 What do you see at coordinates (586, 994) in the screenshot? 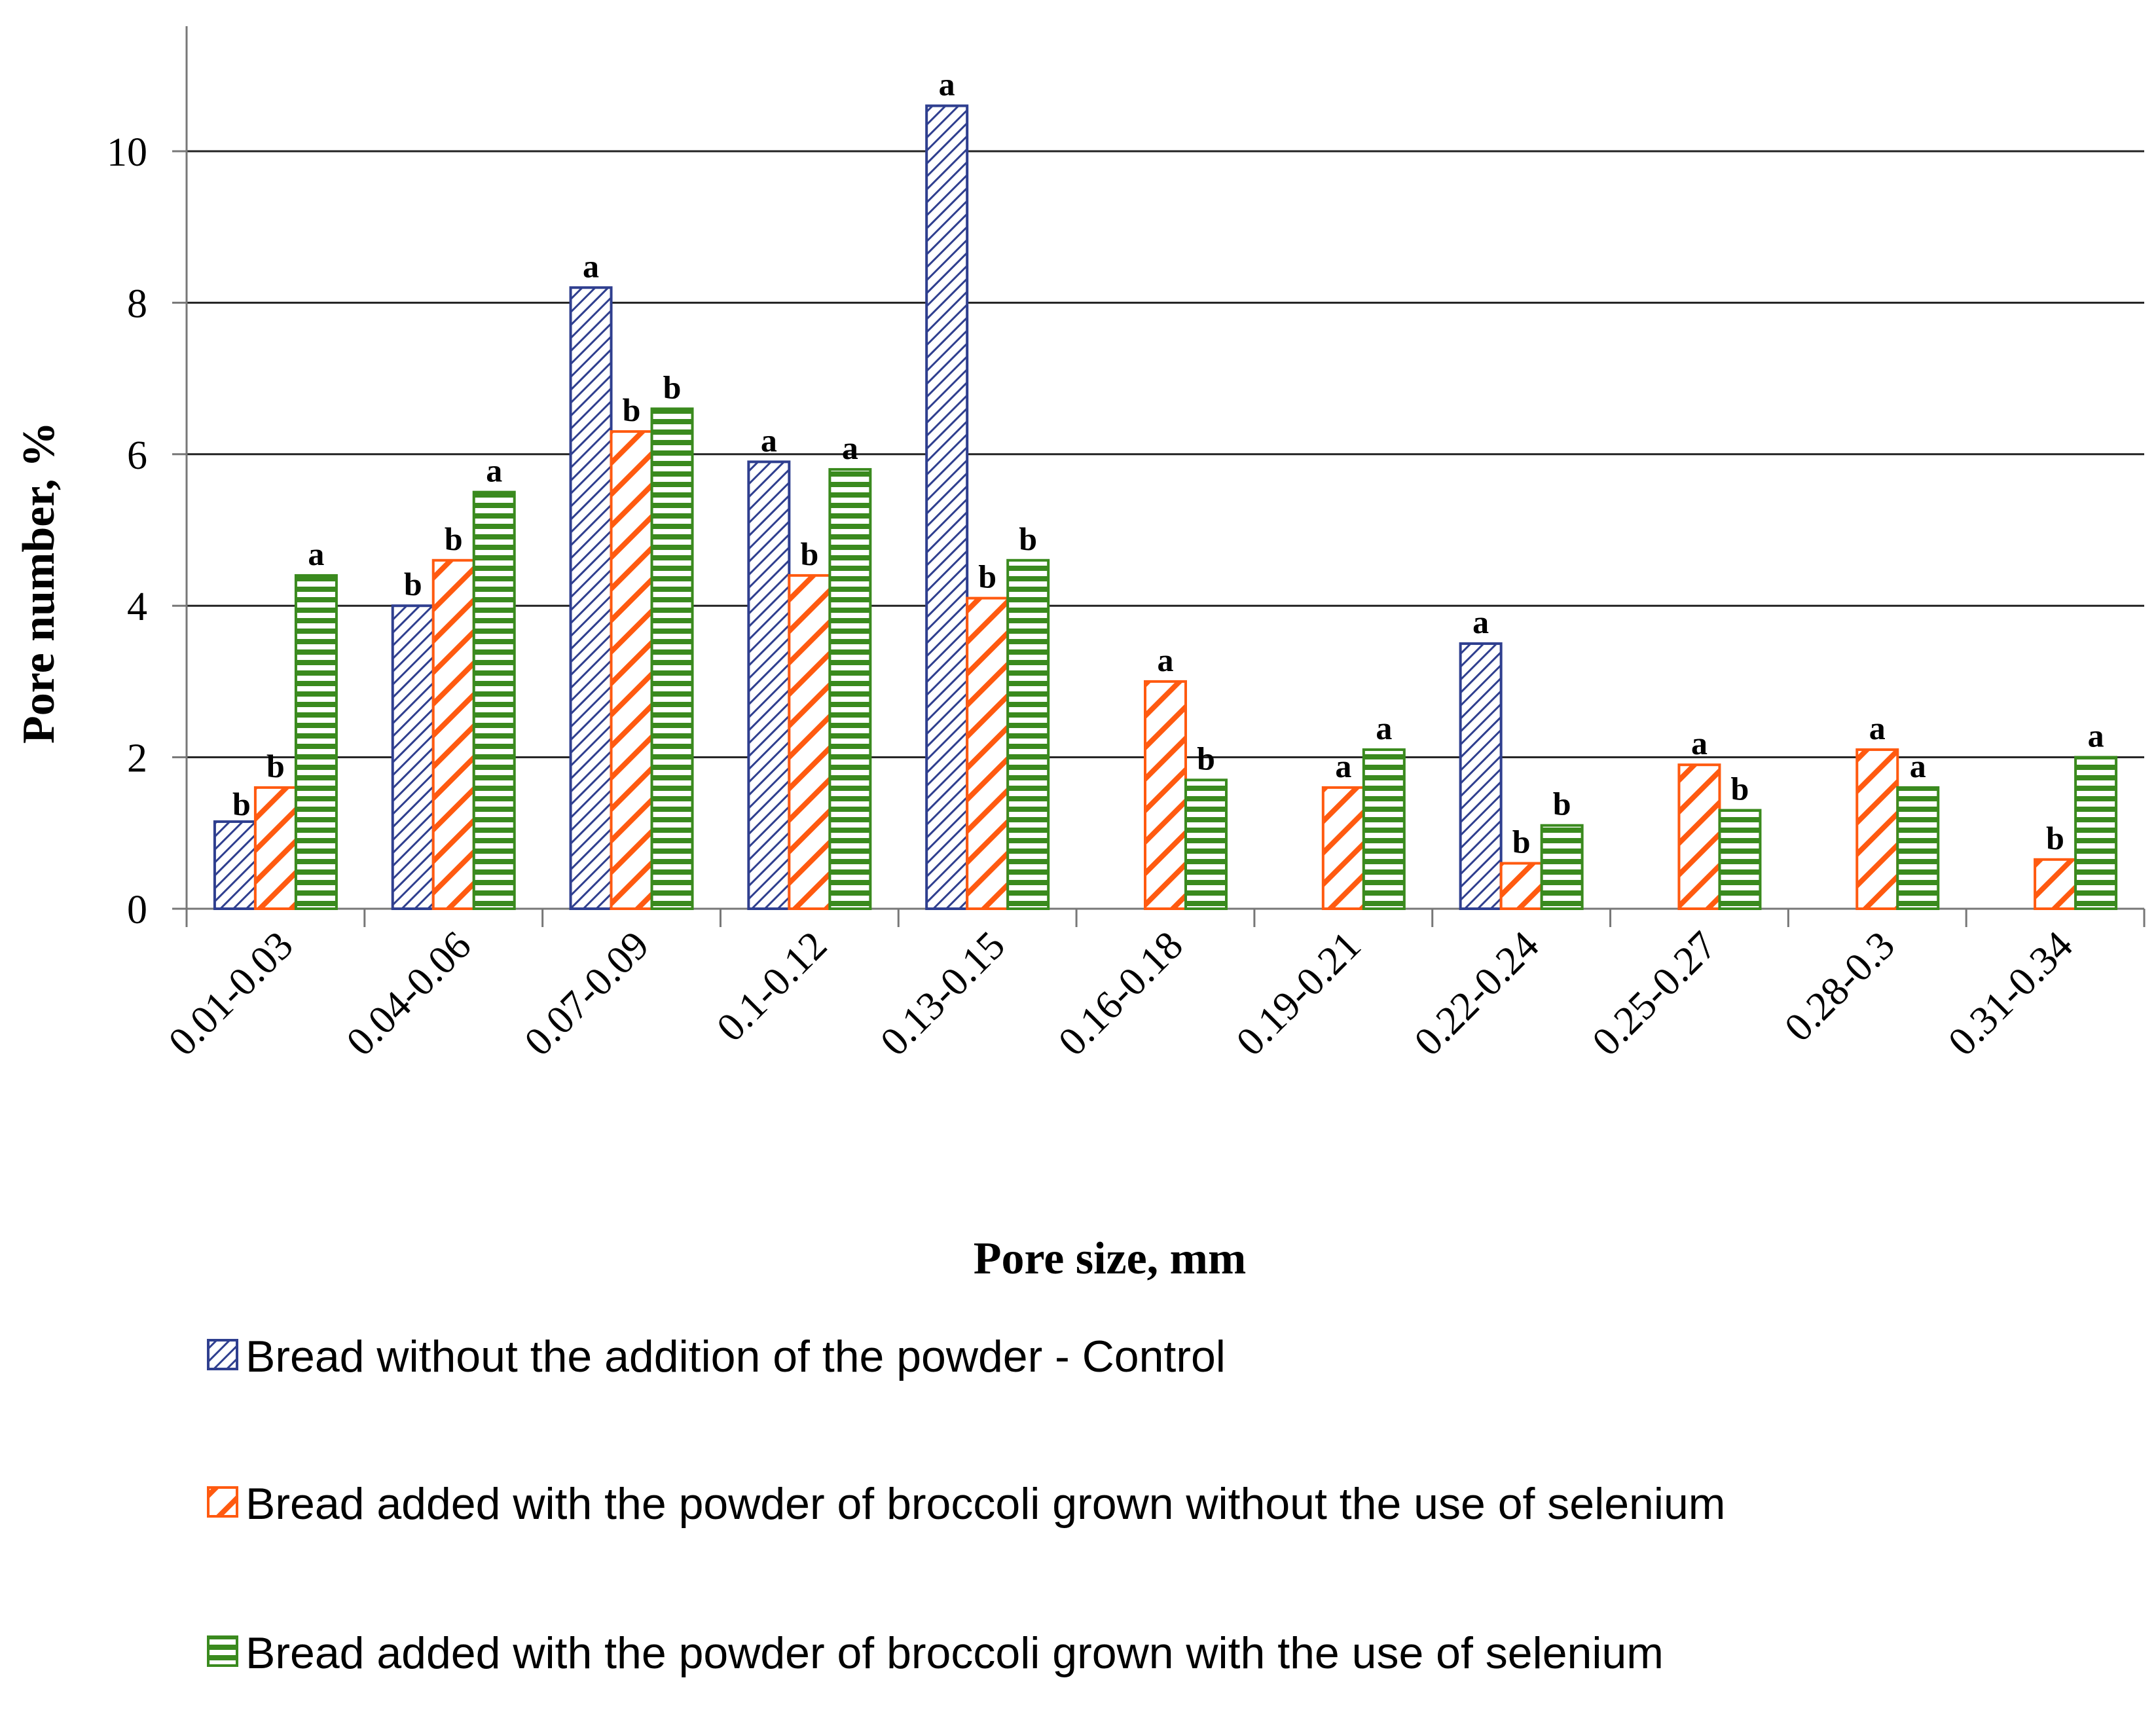
I see `x-tick-label: 0.07-0.09` at bounding box center [586, 994].